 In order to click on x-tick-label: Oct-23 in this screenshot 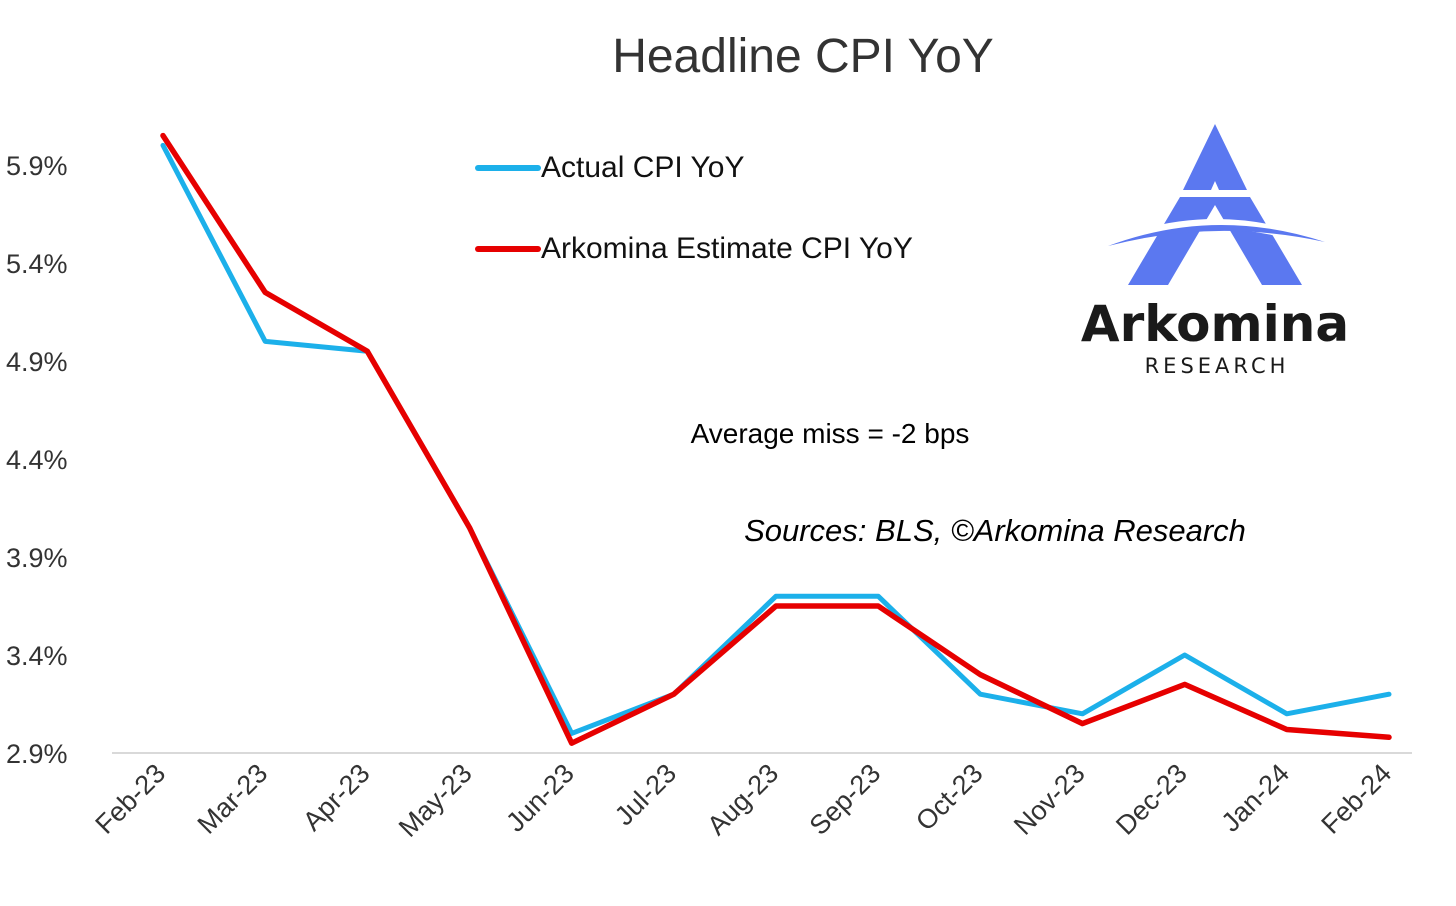, I will do `click(949, 797)`.